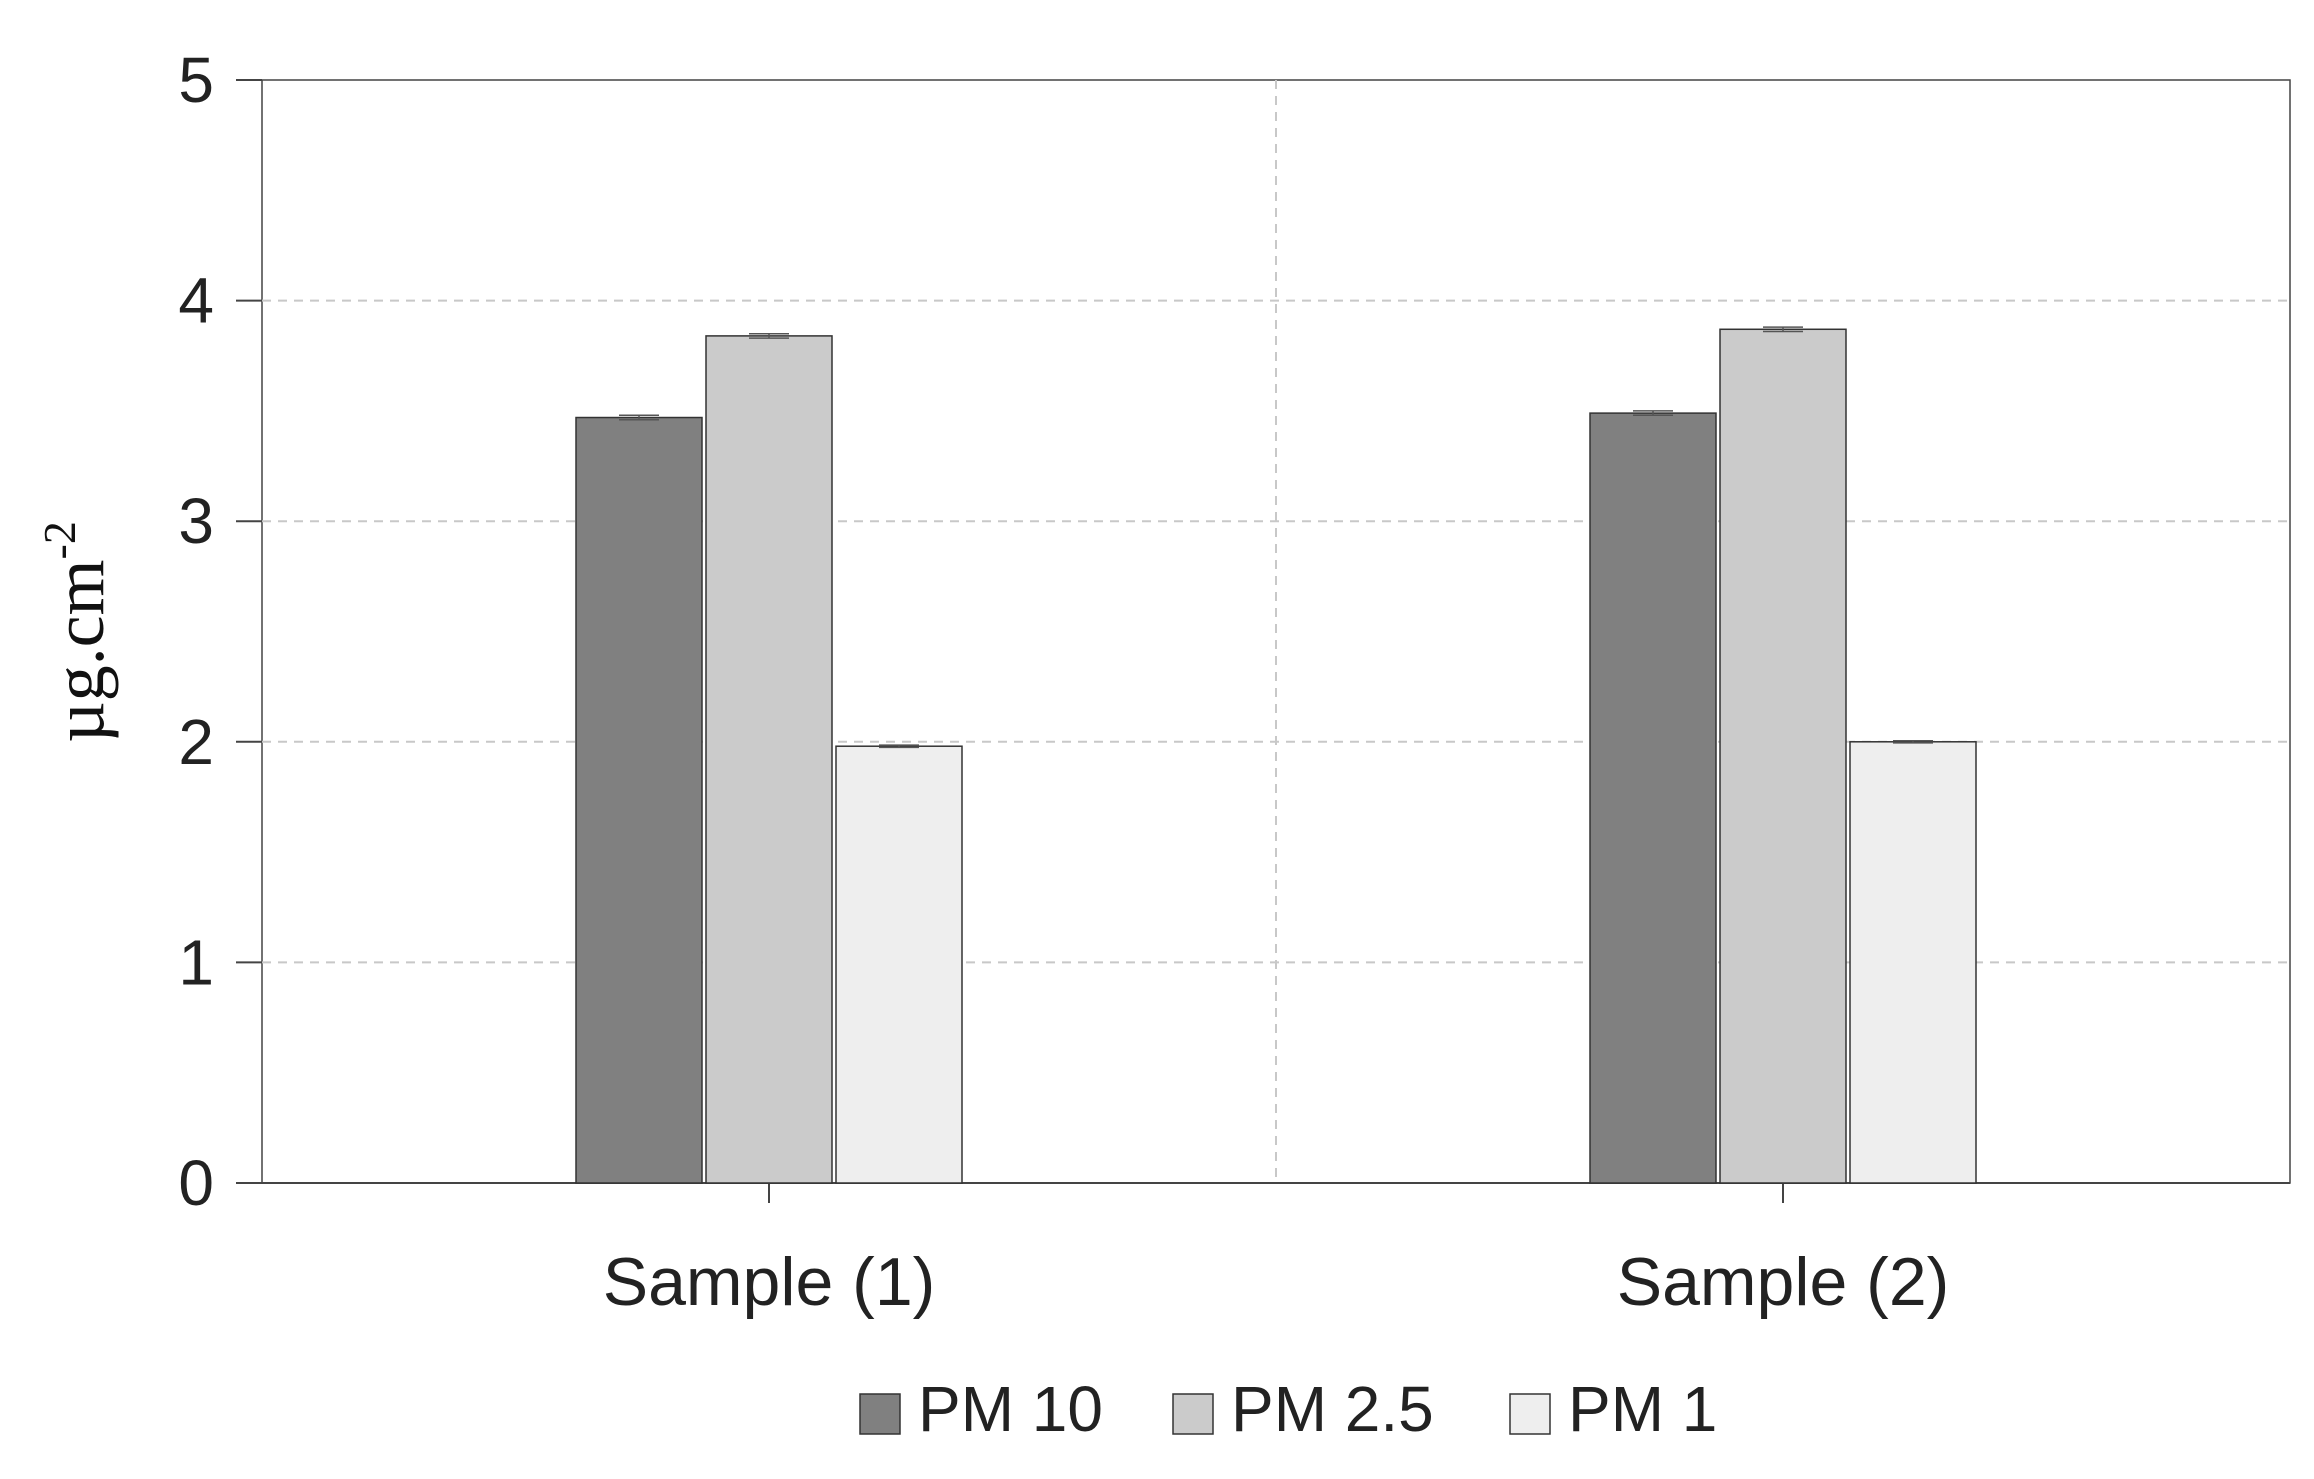 The height and width of the screenshot is (1479, 2314). I want to click on legend-label: PM 2.5, so click(1332, 1409).